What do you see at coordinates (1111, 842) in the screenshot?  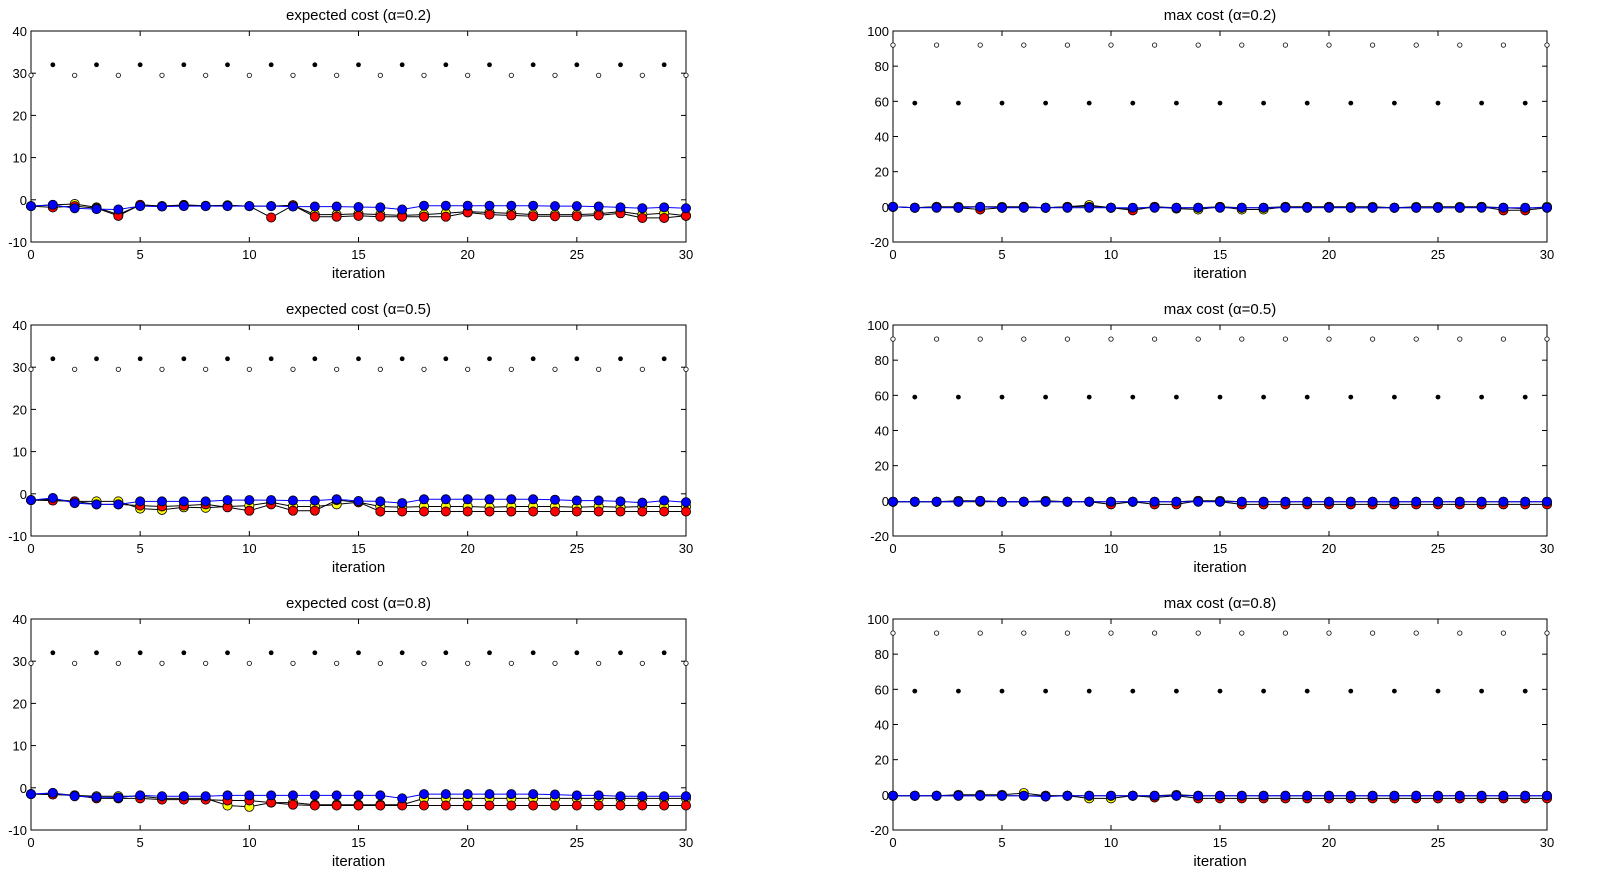 I see `x-tick-label: 10` at bounding box center [1111, 842].